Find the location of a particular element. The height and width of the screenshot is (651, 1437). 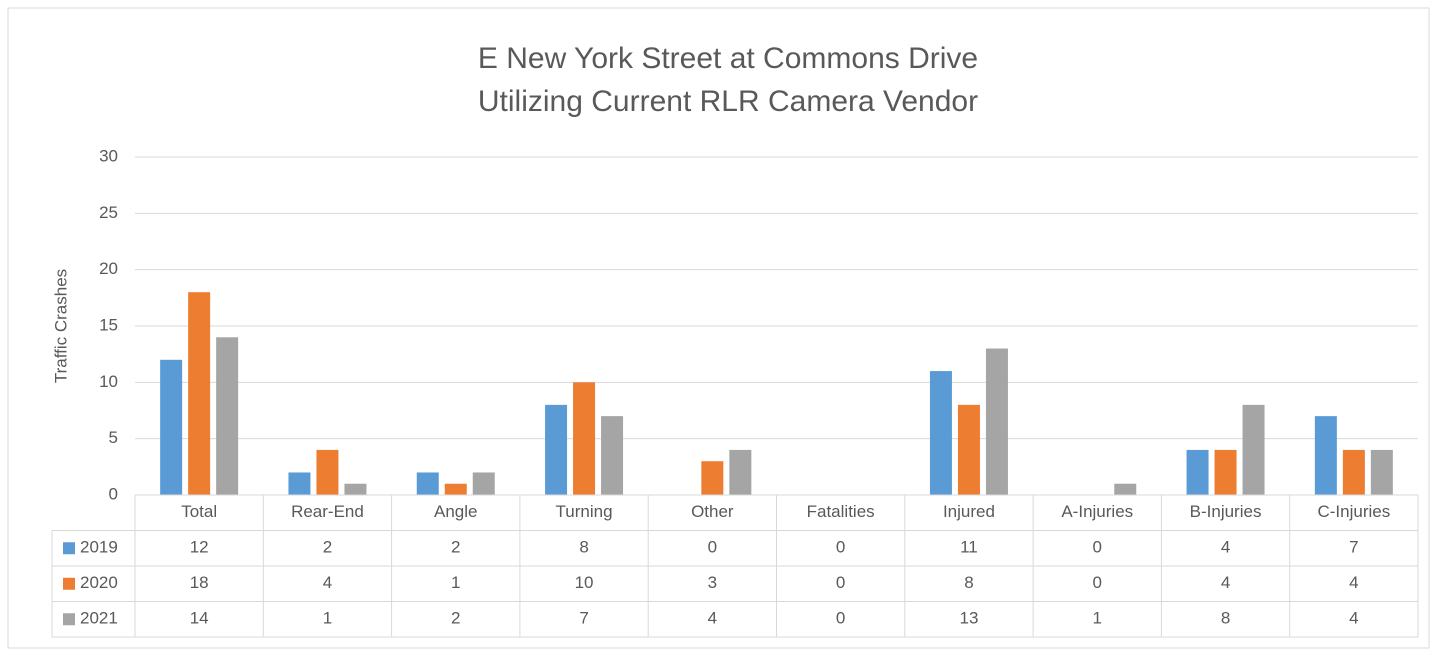

table-value: 18 is located at coordinates (199, 582).